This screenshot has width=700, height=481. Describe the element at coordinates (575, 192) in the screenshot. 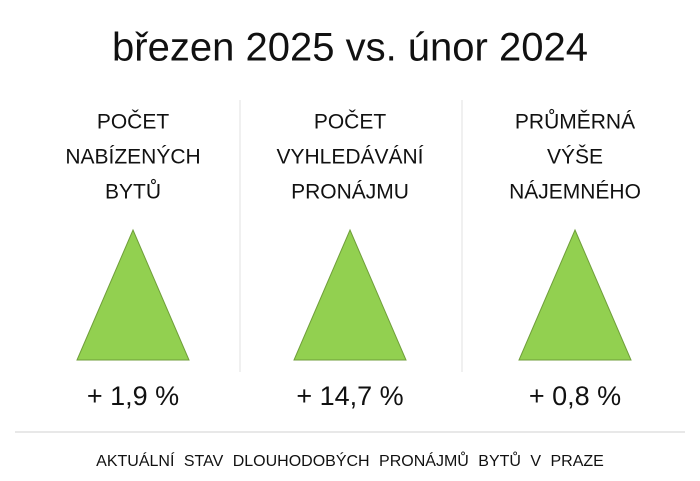

I see `panel-label: NÁJEMNÉHO` at that location.